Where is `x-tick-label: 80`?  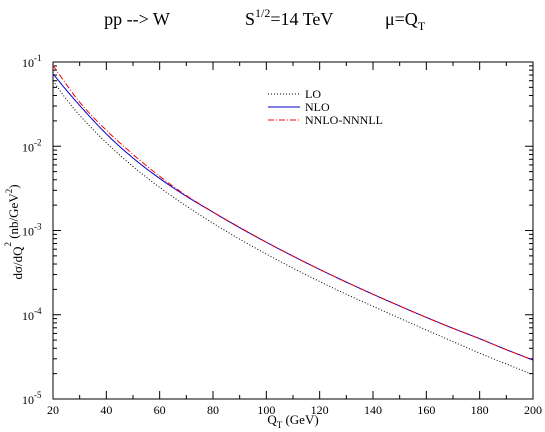
x-tick-label: 80 is located at coordinates (213, 410).